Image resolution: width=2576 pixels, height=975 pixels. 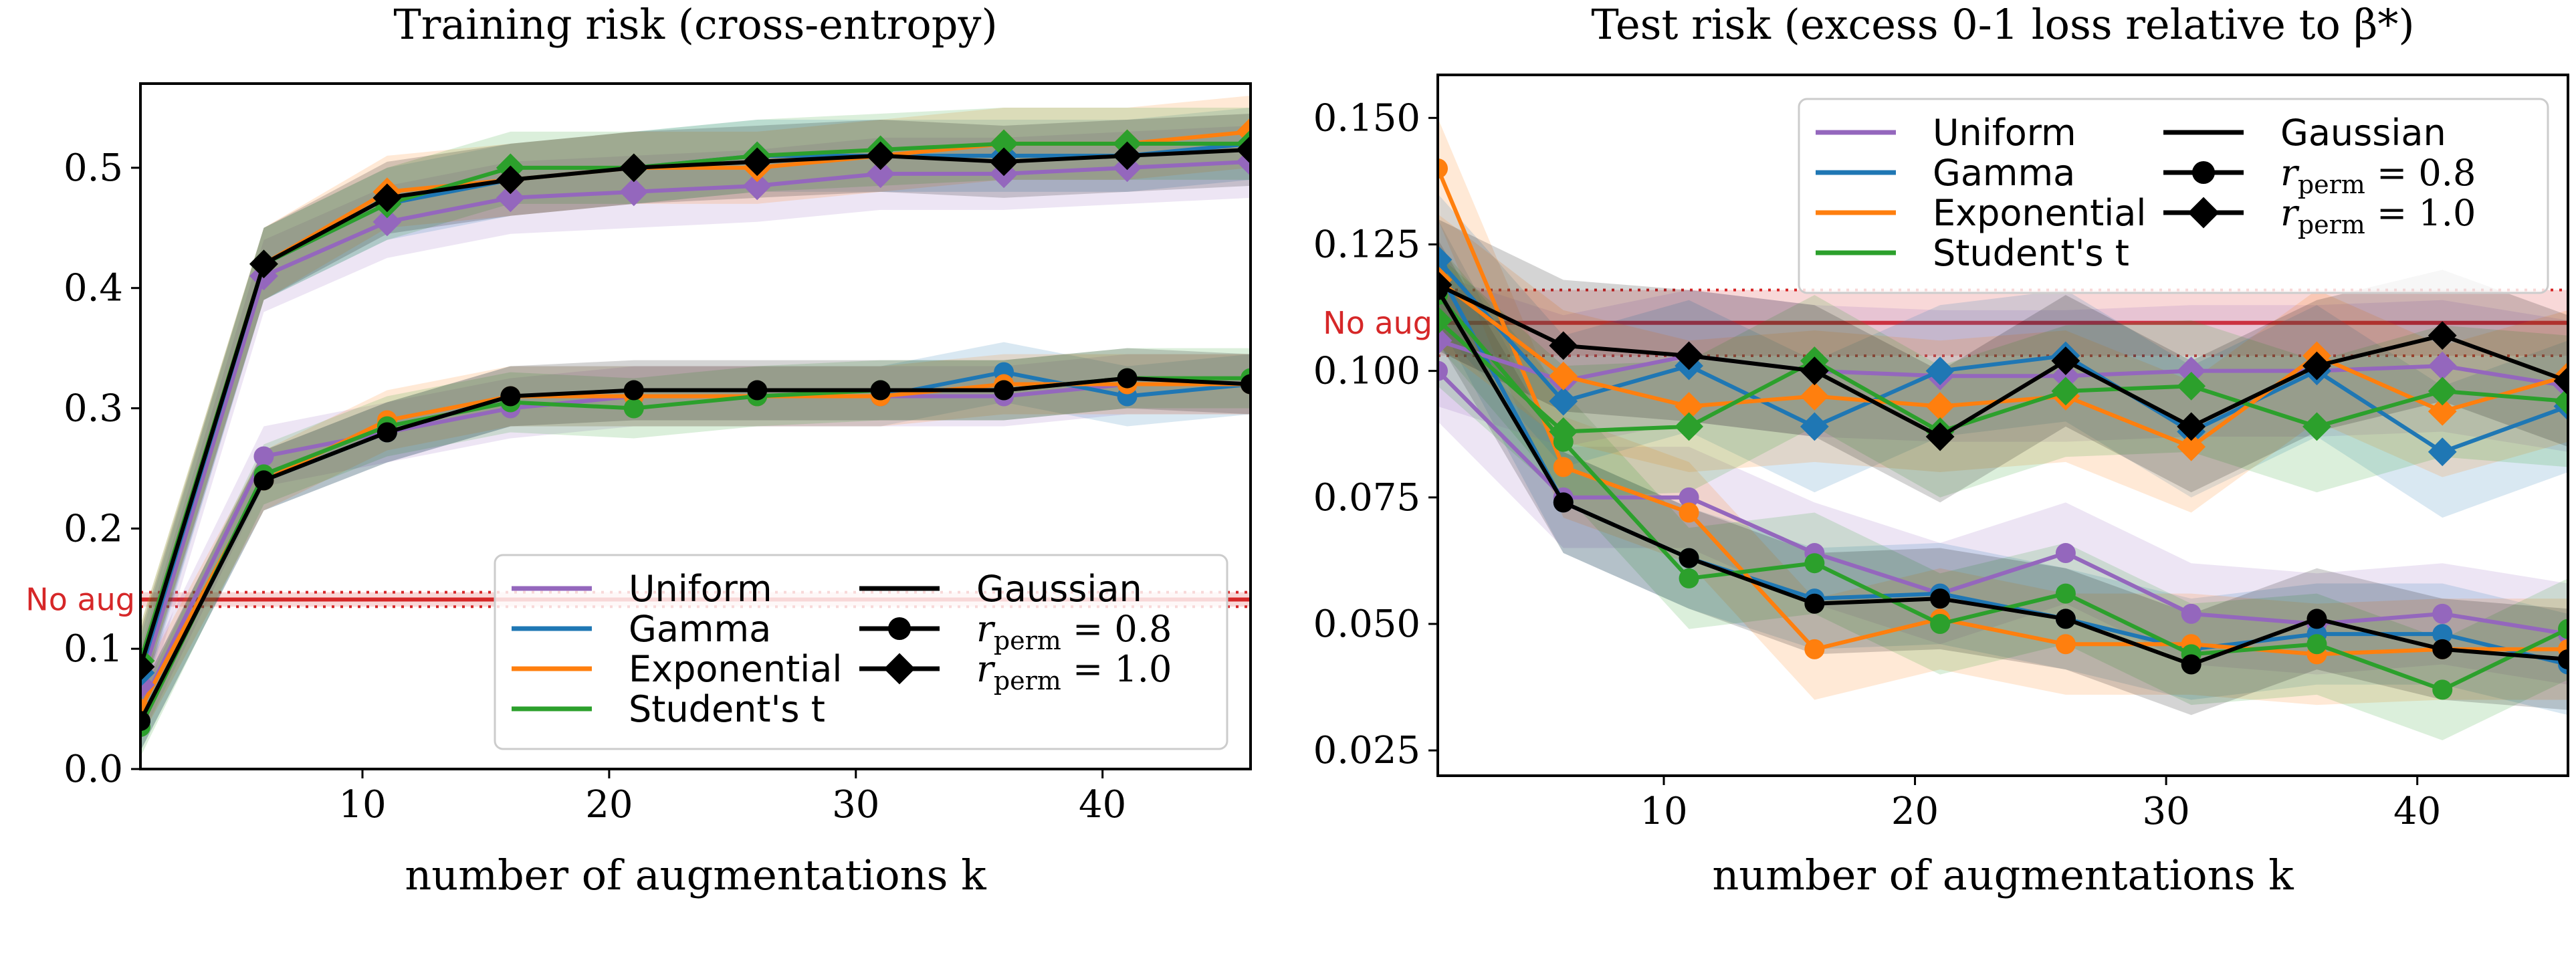 I want to click on series-uniform-r0.8, so click(x=2003, y=502).